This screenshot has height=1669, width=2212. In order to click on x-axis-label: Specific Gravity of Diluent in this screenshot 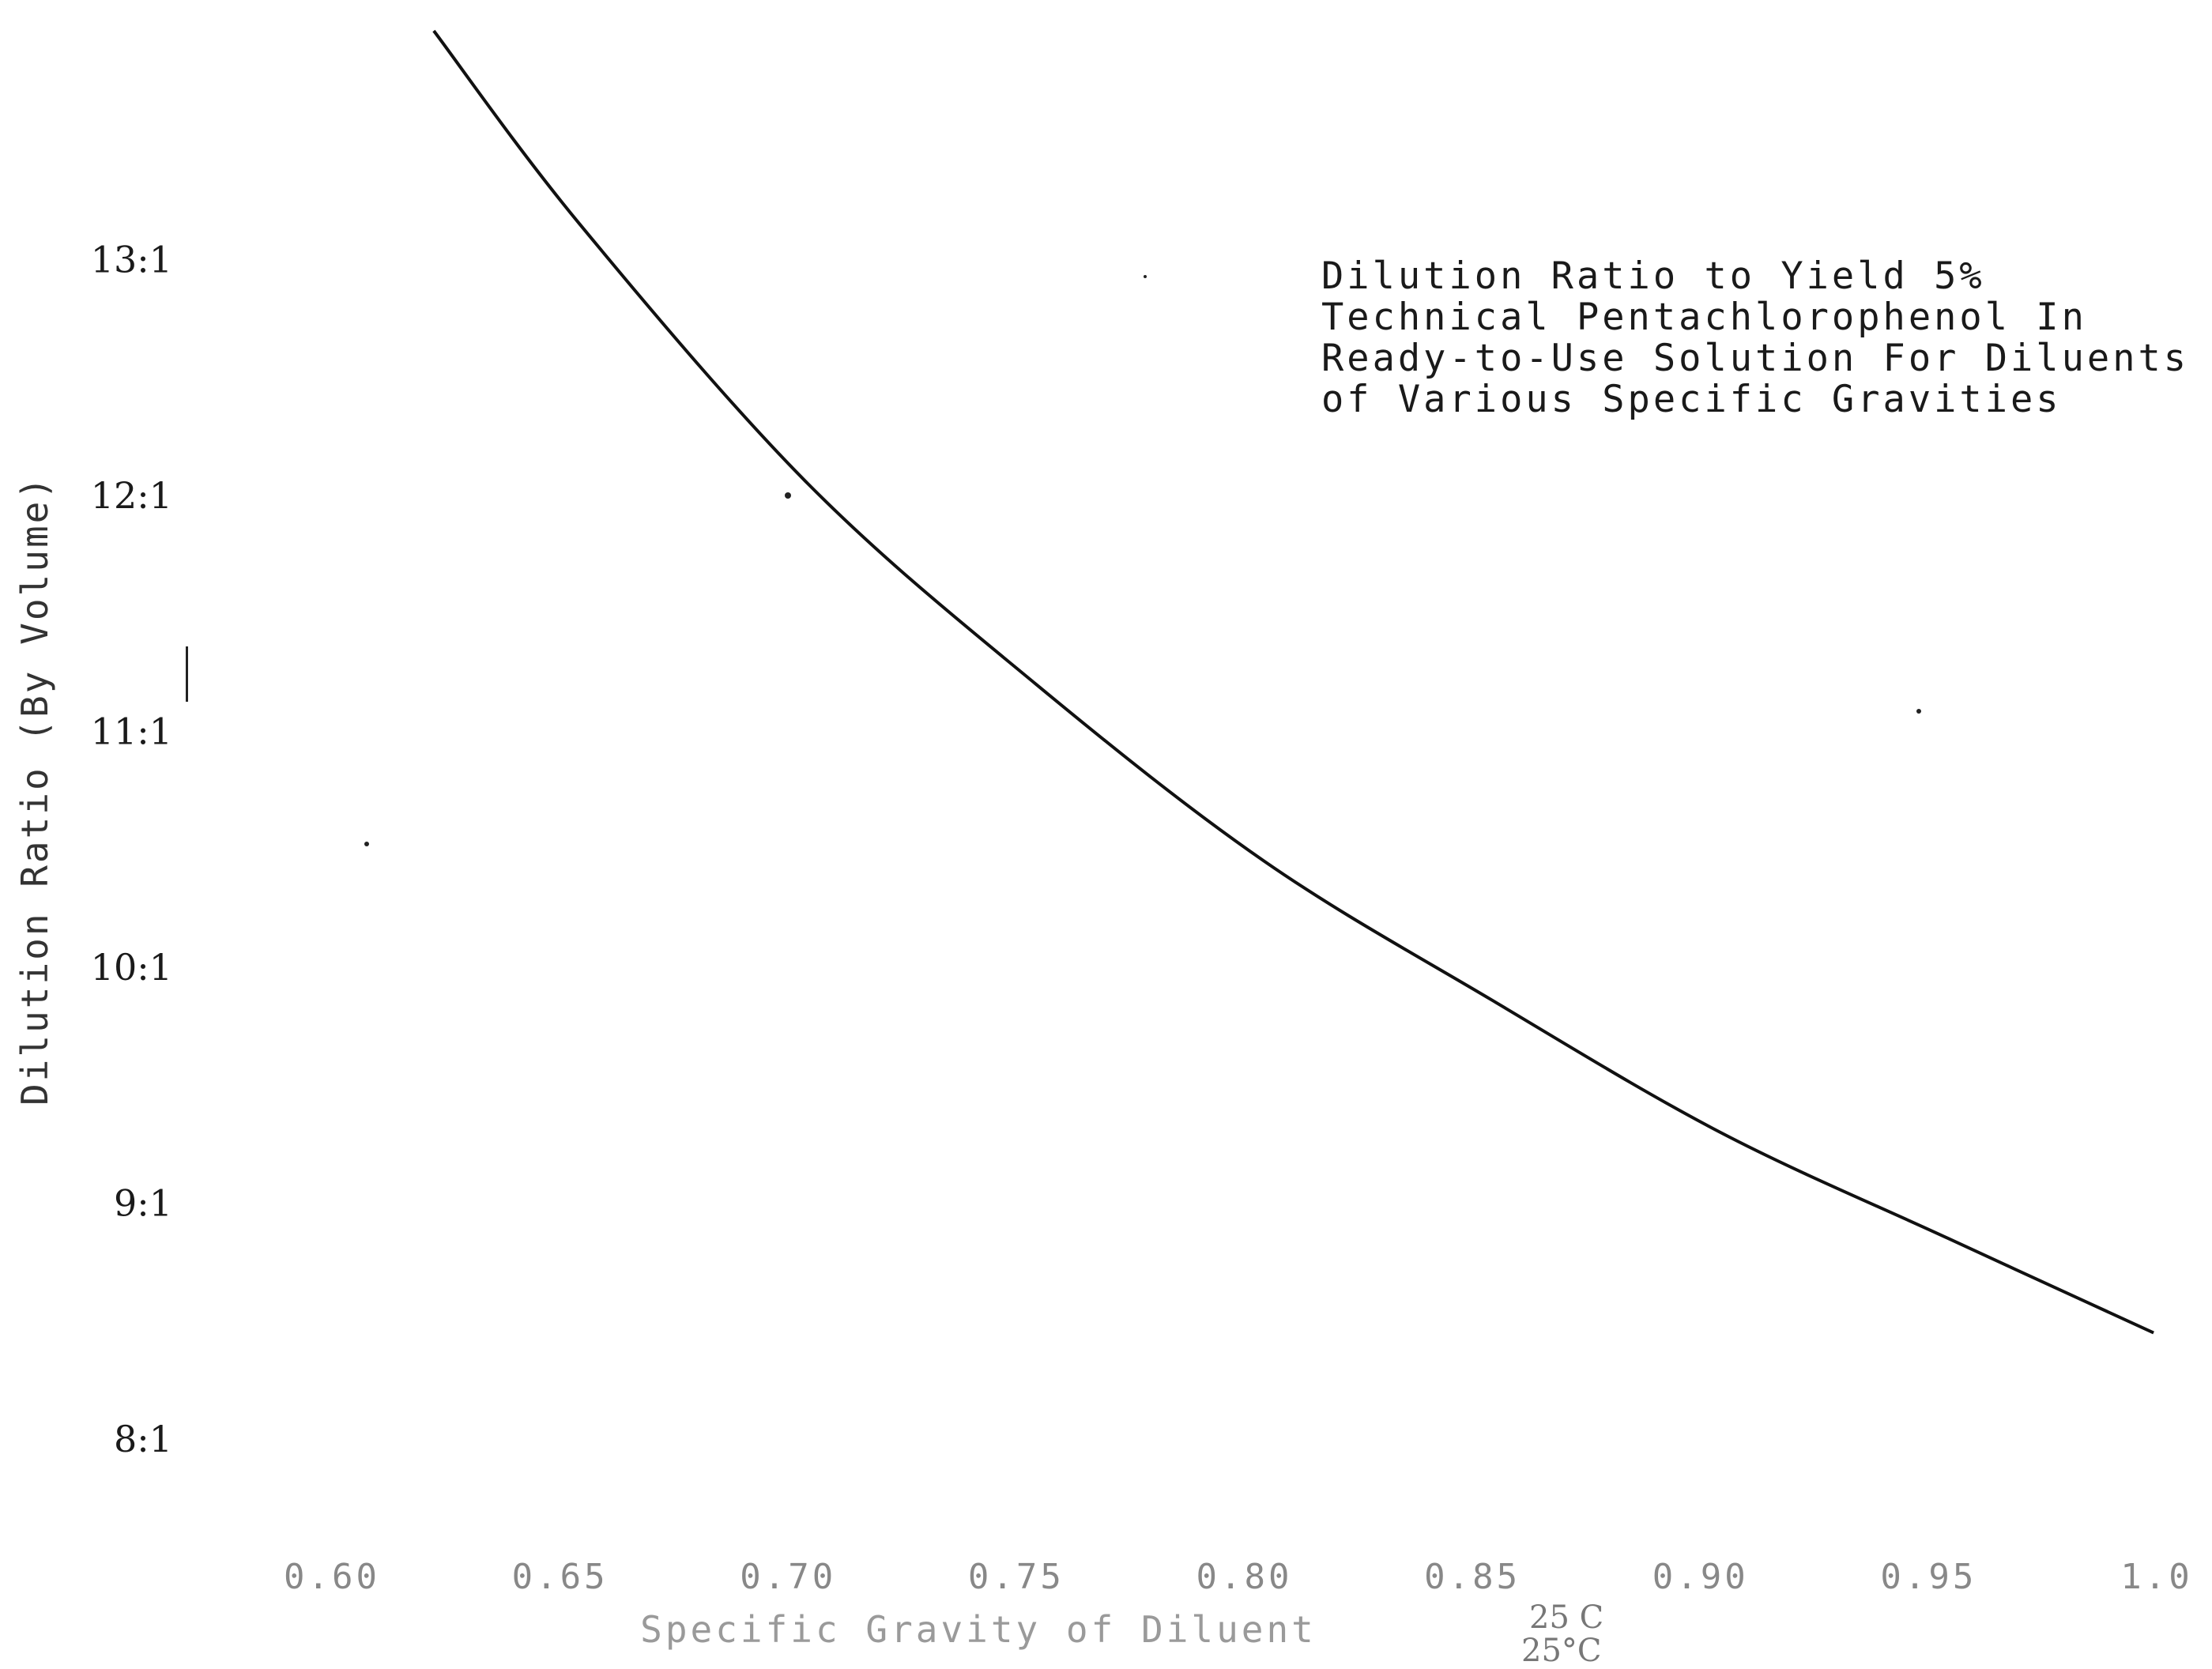, I will do `click(978, 1629)`.